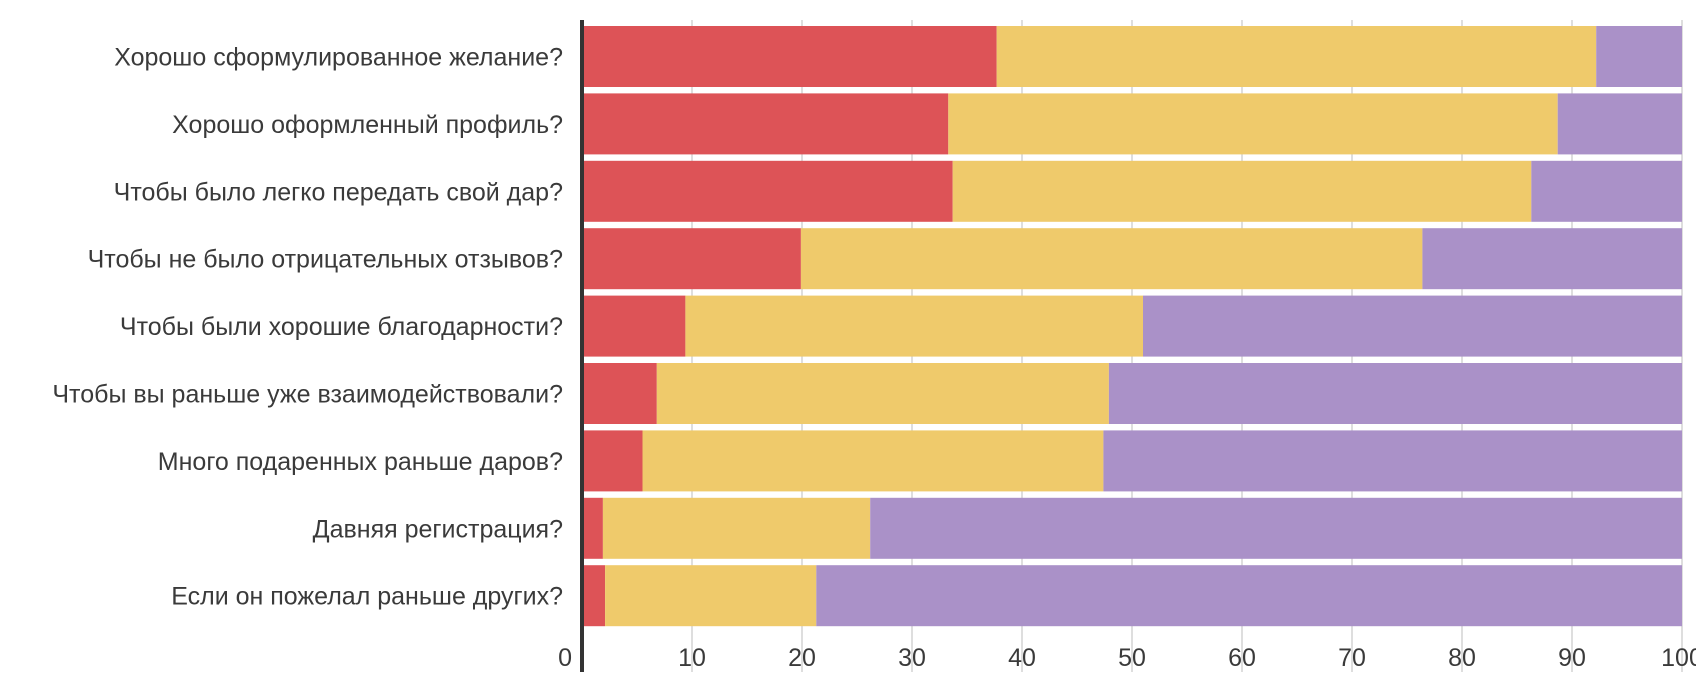 This screenshot has width=1696, height=694. What do you see at coordinates (367, 125) in the screenshot?
I see `category-label: Хорошо оформленный профиль?` at bounding box center [367, 125].